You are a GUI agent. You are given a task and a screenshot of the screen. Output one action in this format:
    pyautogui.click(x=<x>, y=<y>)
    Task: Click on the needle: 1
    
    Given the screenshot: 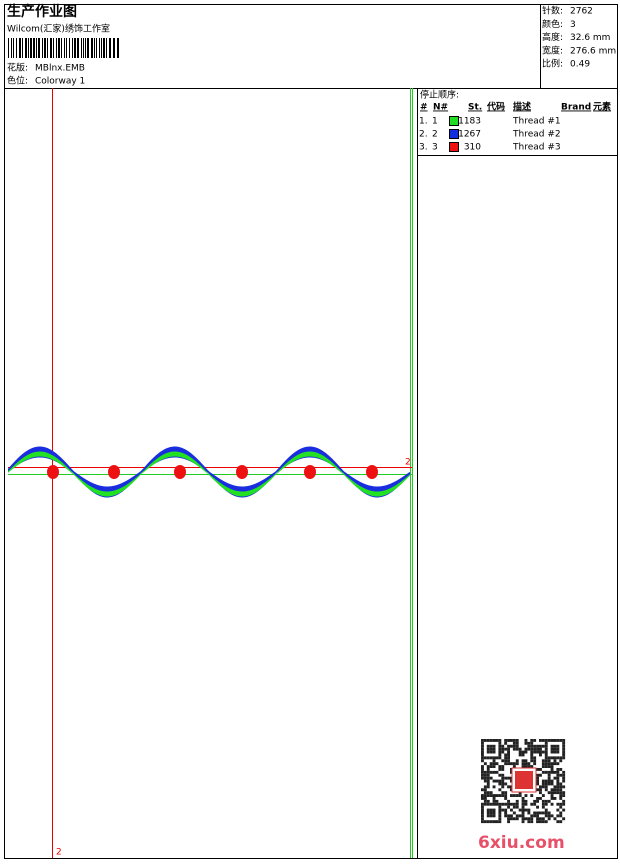 What is the action you would take?
    pyautogui.click(x=435, y=122)
    